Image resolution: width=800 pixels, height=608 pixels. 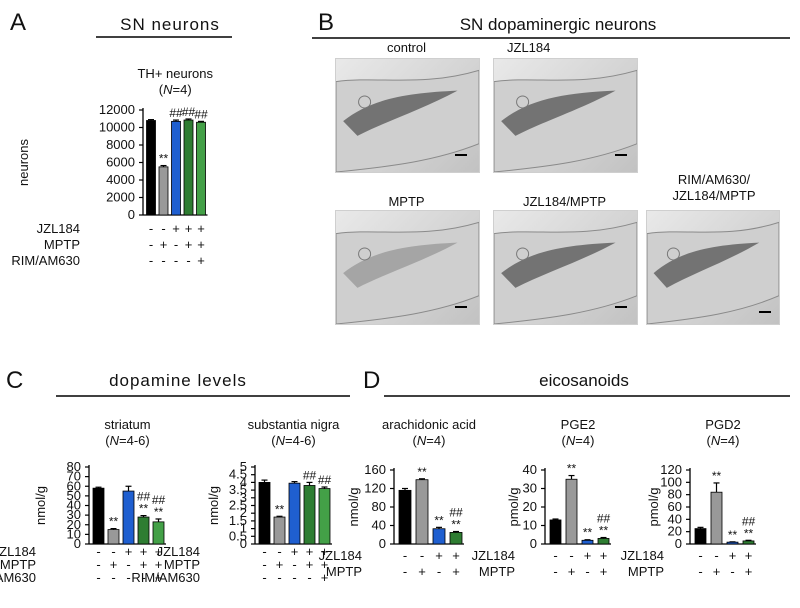 What do you see at coordinates (120, 144) in the screenshot?
I see `y-tick-label: 8000` at bounding box center [120, 144].